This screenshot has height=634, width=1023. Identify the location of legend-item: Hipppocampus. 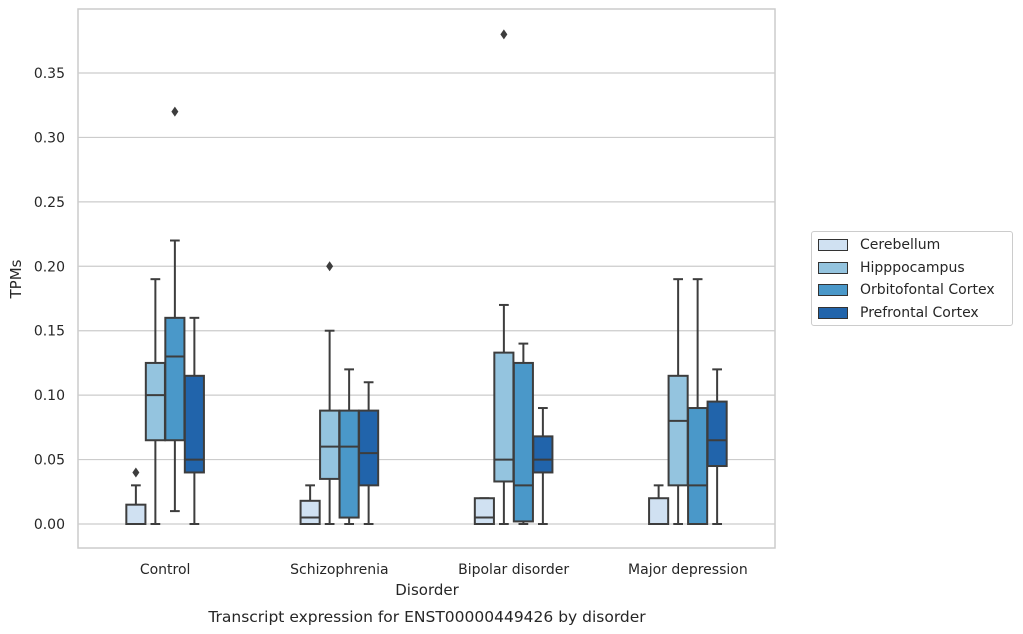
(891, 268).